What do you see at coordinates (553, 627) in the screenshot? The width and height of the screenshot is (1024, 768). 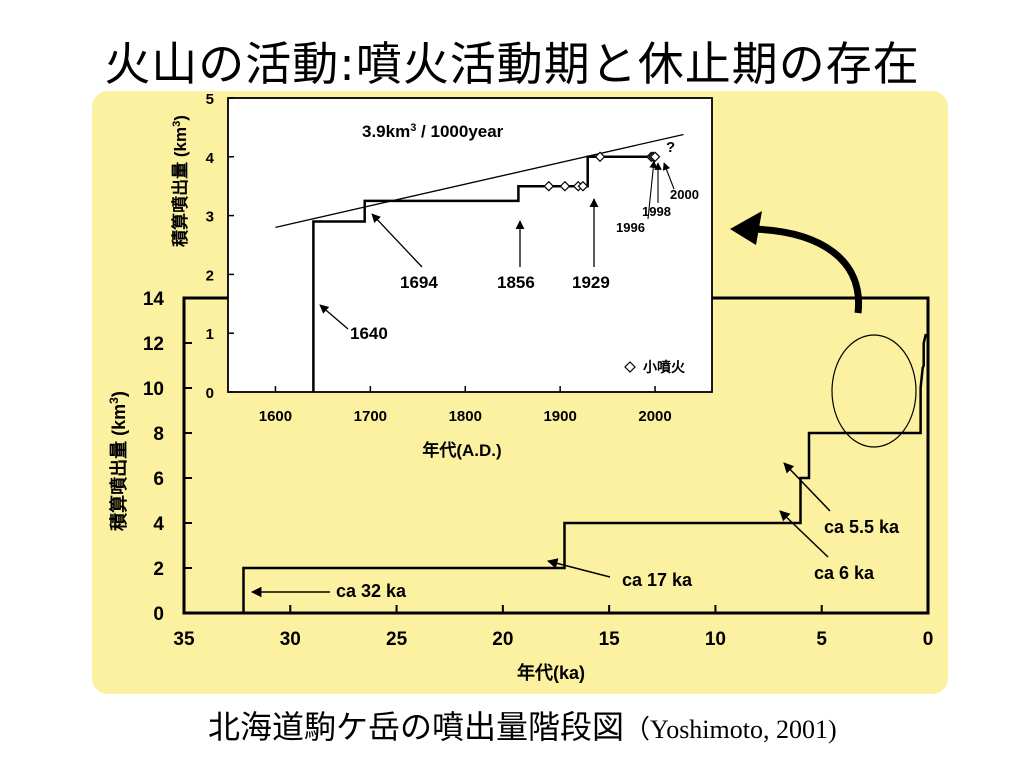 I see `main-x-ticks: 35 30 25 20 15 10 5 0` at bounding box center [553, 627].